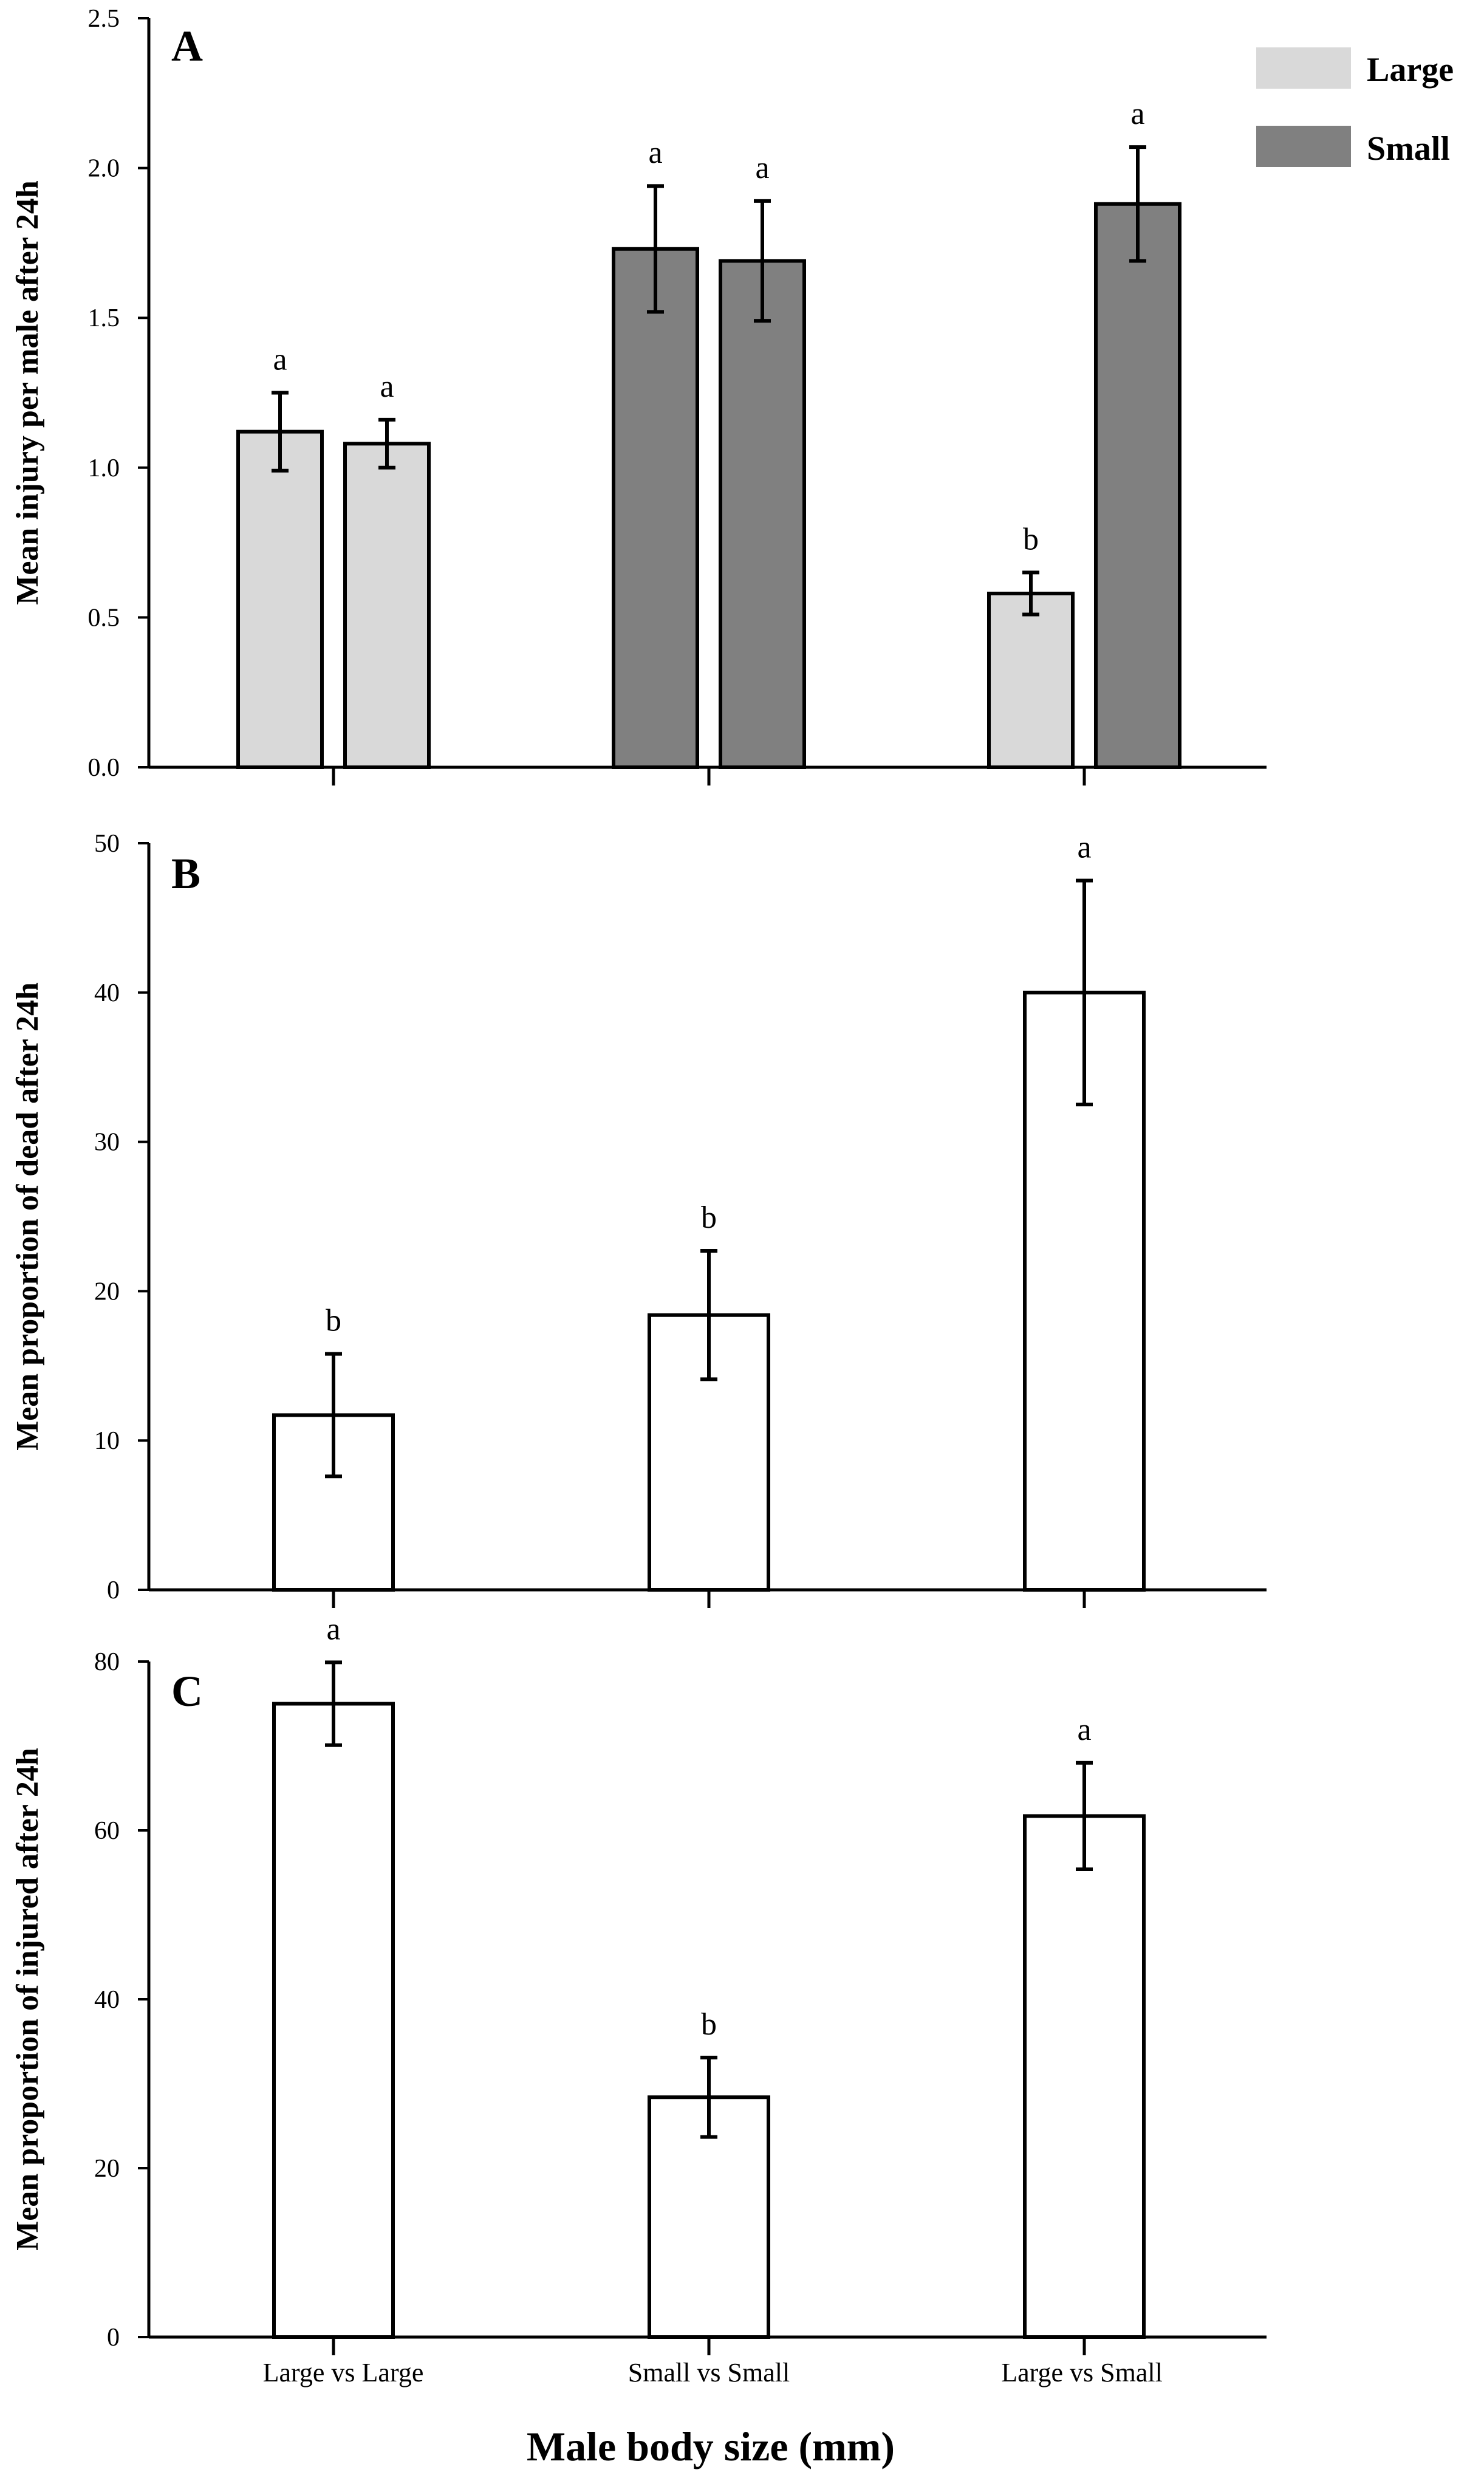 The height and width of the screenshot is (2478, 1484). Describe the element at coordinates (104, 318) in the screenshot. I see `y-tick-label: 1.5` at that location.